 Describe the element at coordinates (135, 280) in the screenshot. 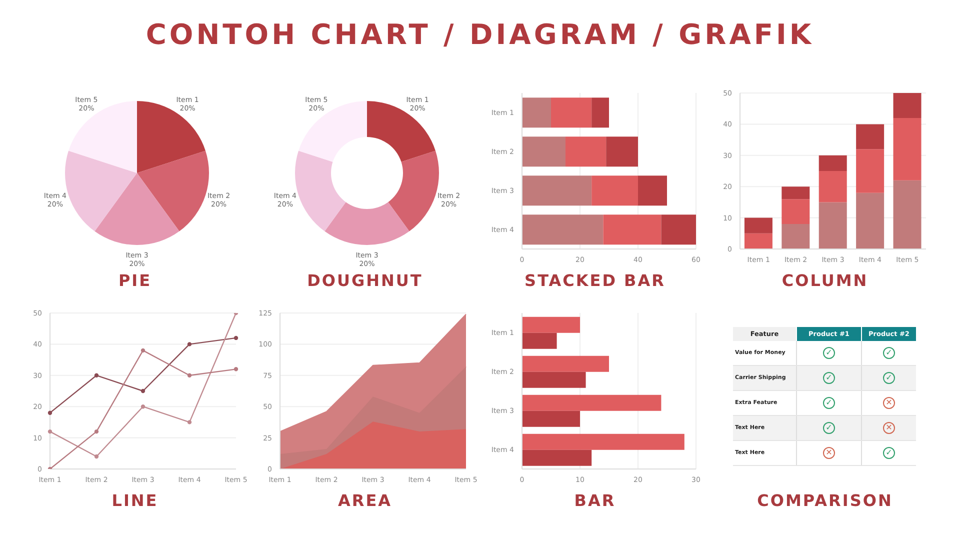

I see `text: PIE` at that location.